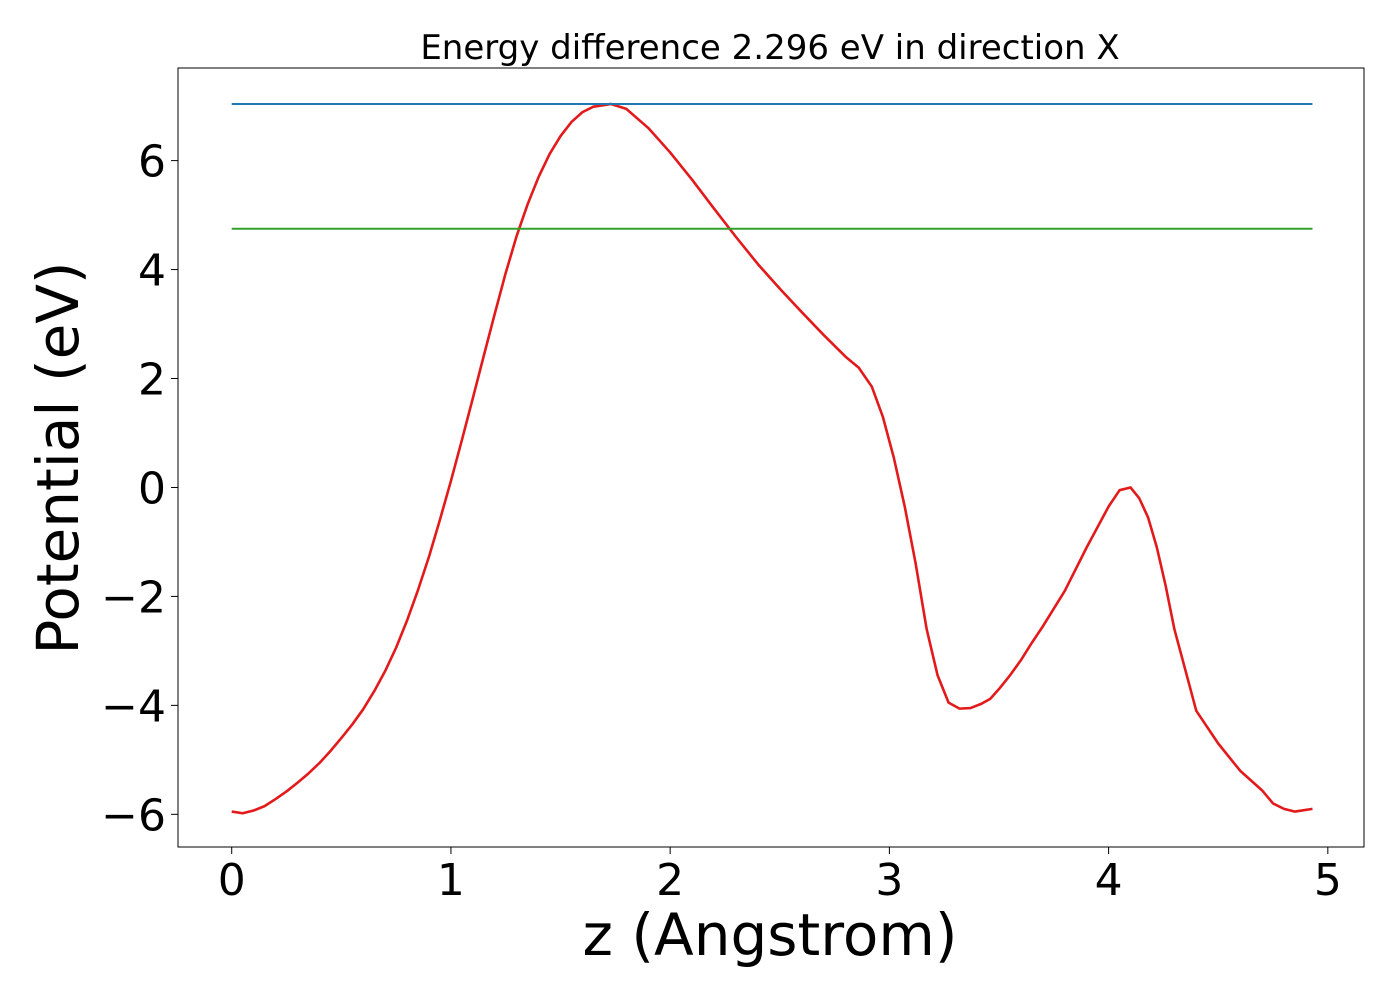  Describe the element at coordinates (133, 815) in the screenshot. I see `y-tick-label-0: −6` at that location.